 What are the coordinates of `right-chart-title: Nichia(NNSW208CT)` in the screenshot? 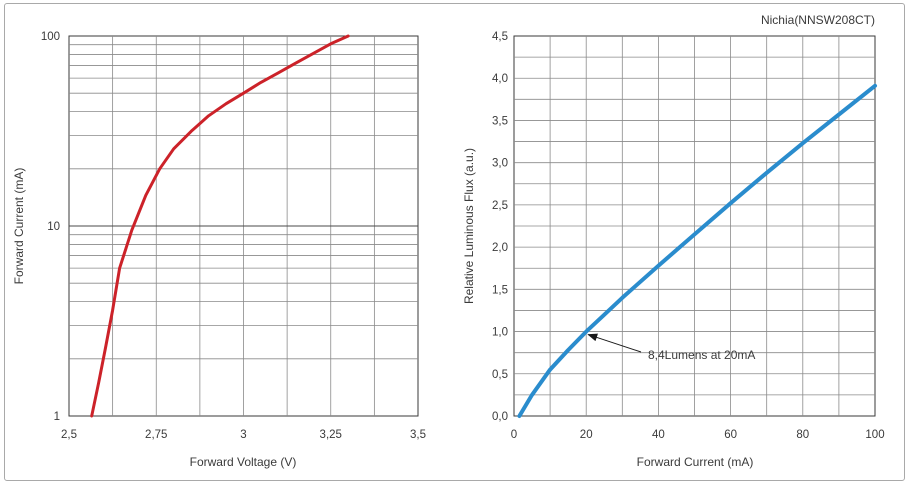 It's located at (818, 20).